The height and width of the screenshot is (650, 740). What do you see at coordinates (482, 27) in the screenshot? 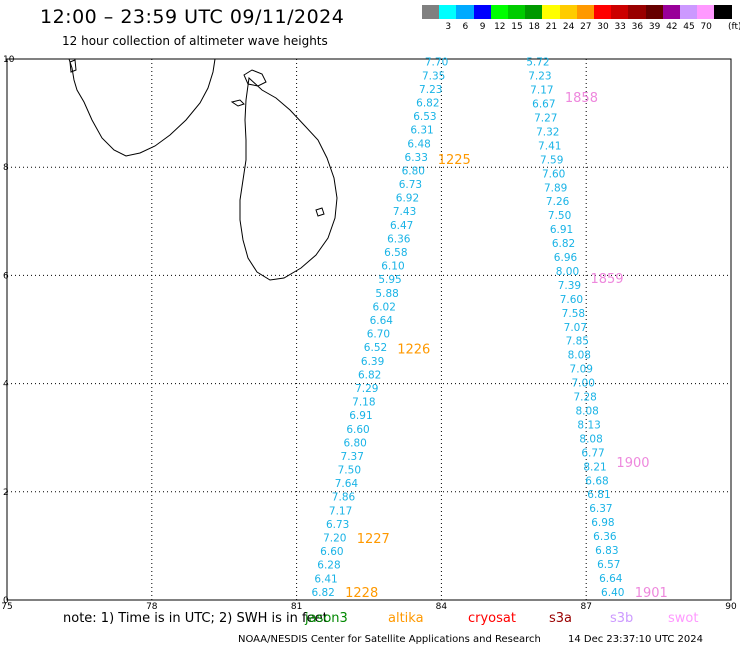
I see `color-scale-label: 9` at bounding box center [482, 27].